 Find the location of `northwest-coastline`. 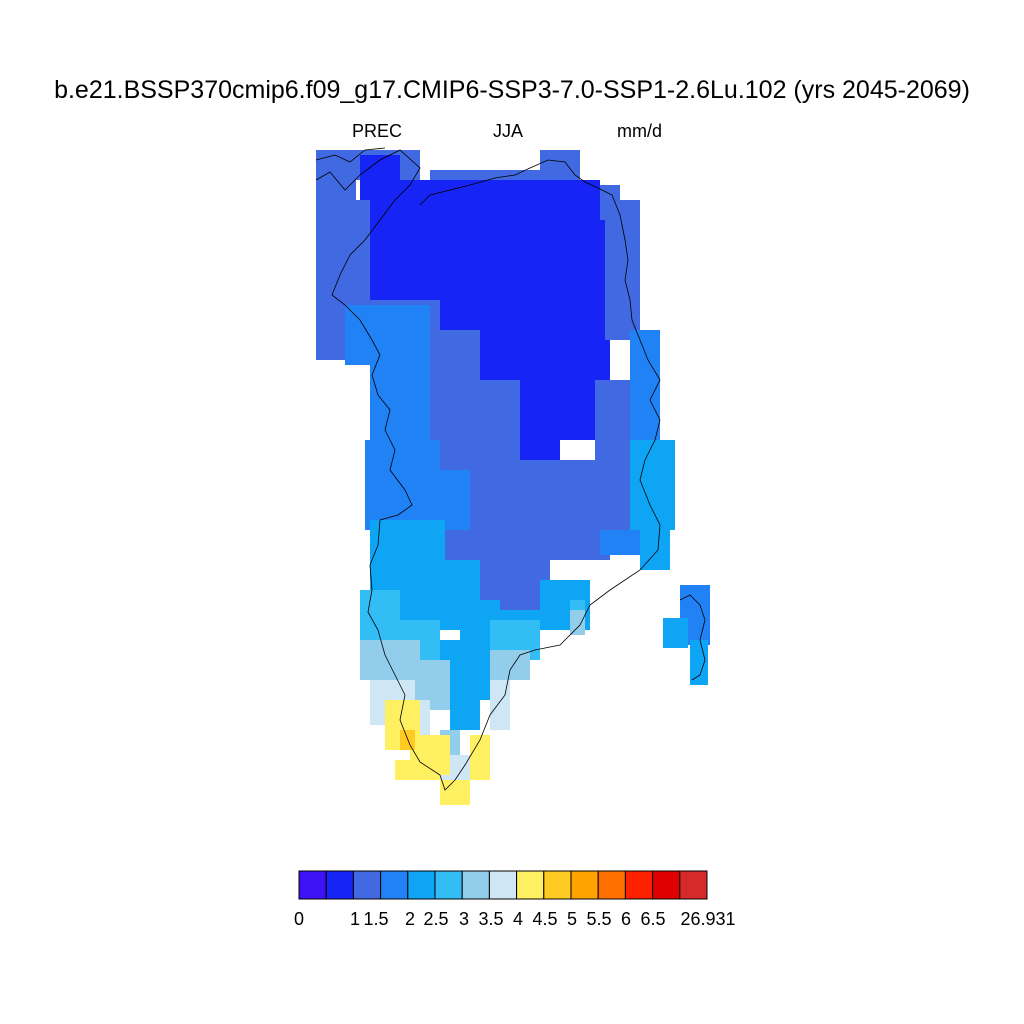

northwest-coastline is located at coordinates (350, 155).